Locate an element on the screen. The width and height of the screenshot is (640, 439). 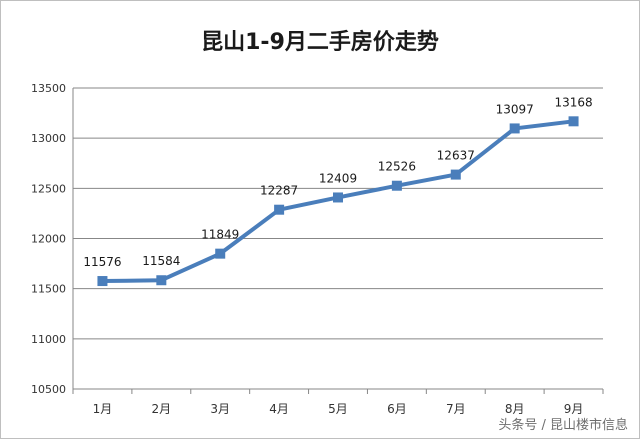
y-tick-label: 12000 is located at coordinates (48, 239).